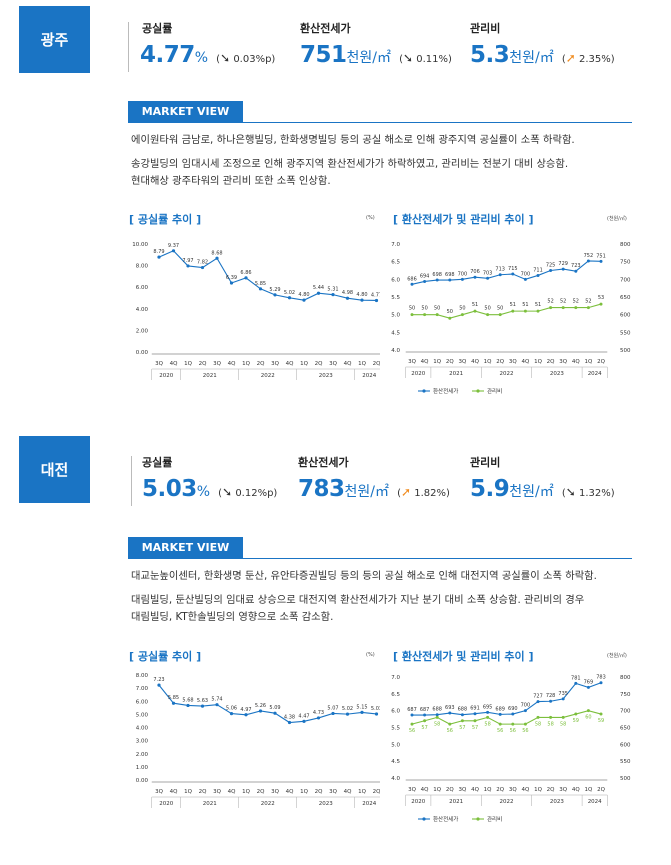 The image size is (671, 865). I want to click on data-label: 698, so click(437, 275).